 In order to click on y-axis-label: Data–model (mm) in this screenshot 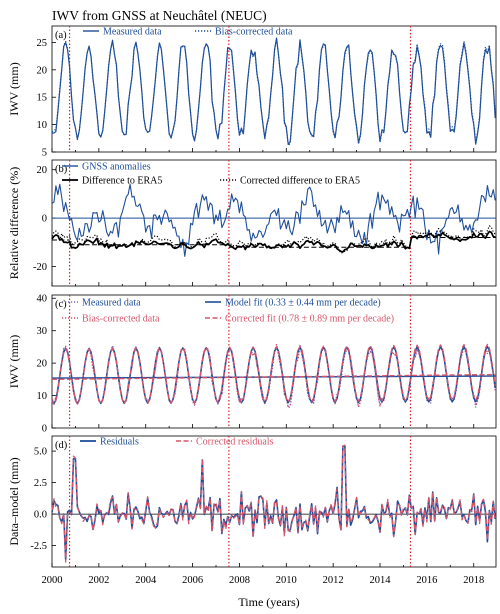, I will do `click(14, 501)`.